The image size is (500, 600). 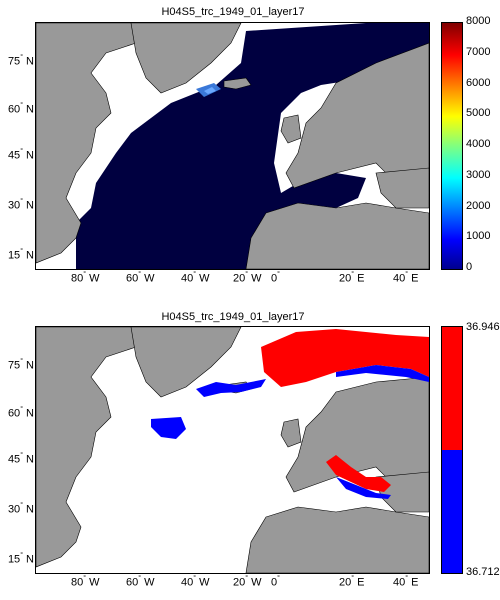 I want to click on low-value-region, so click(x=231, y=388).